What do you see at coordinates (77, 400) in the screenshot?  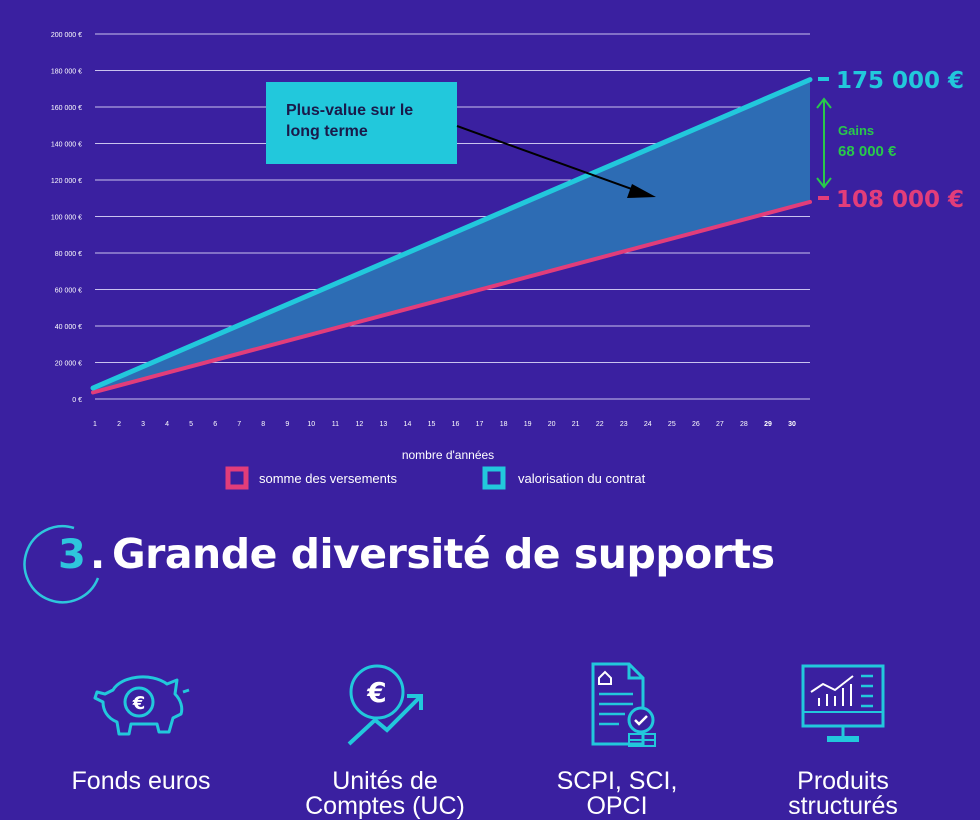 I see `y-tick-label: 0 €` at bounding box center [77, 400].